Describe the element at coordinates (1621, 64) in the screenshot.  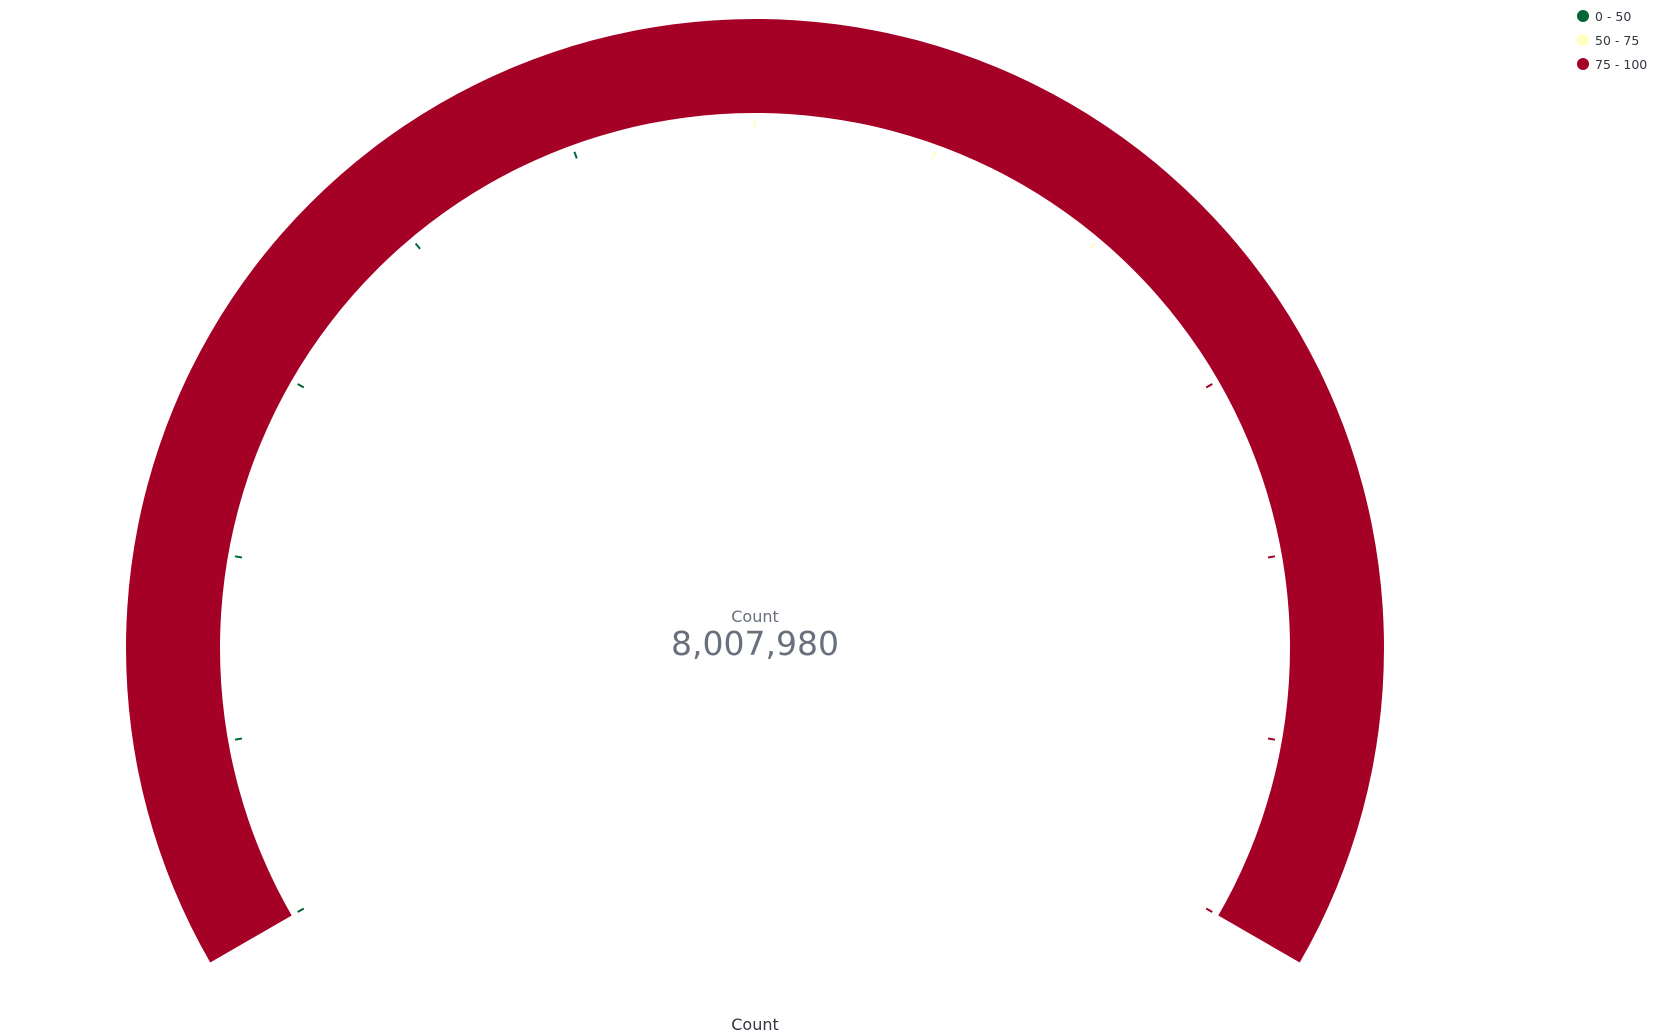
I see `legend-label: 75 - 100` at that location.